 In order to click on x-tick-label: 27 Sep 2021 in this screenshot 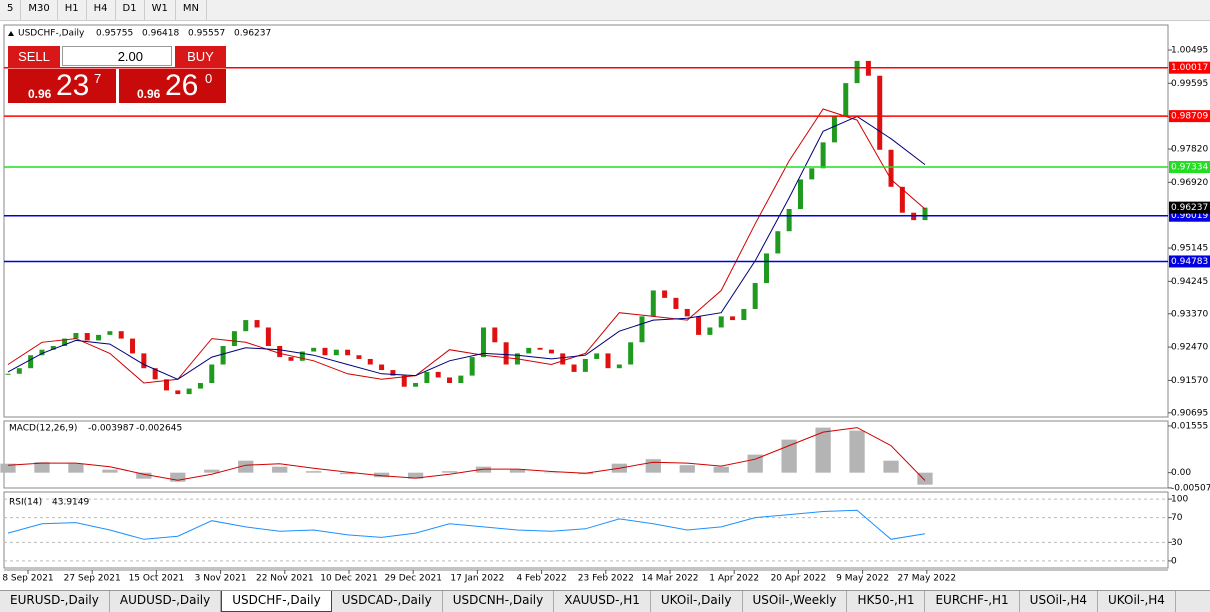, I will do `click(92, 579)`.